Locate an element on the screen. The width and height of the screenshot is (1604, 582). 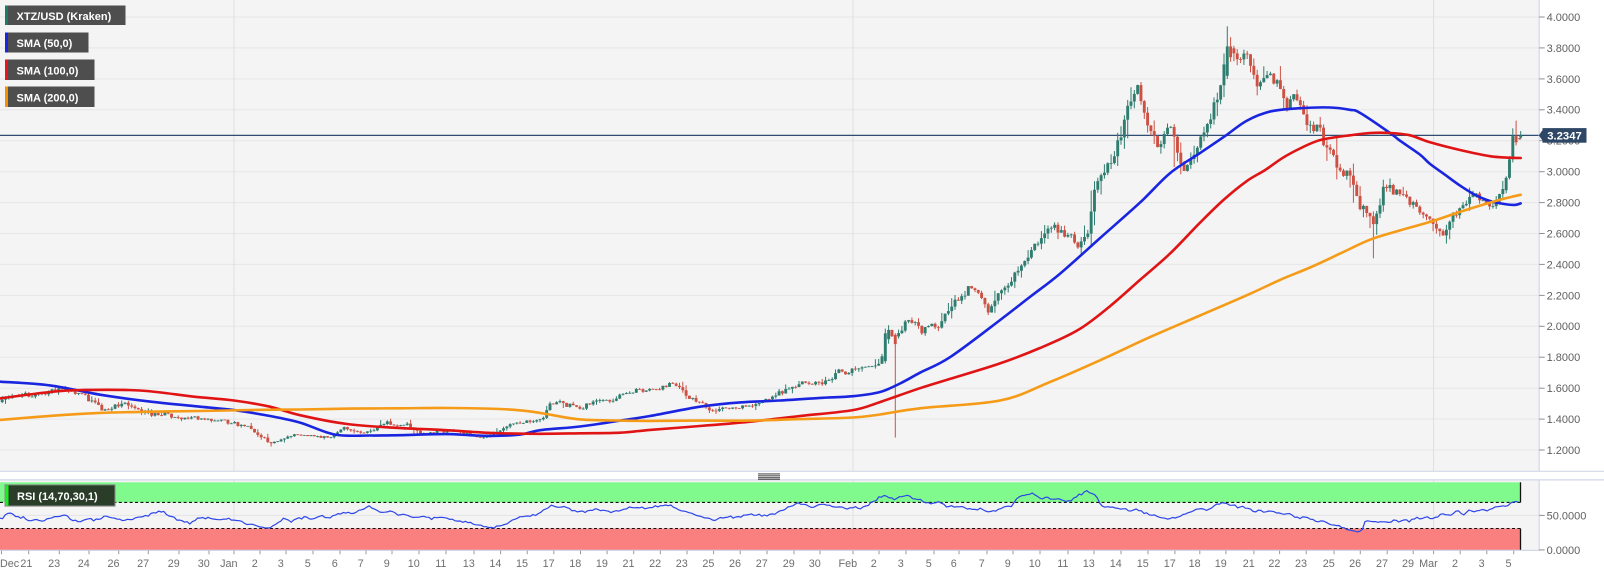
svg-text: 0.0000 is located at coordinates (1564, 551).